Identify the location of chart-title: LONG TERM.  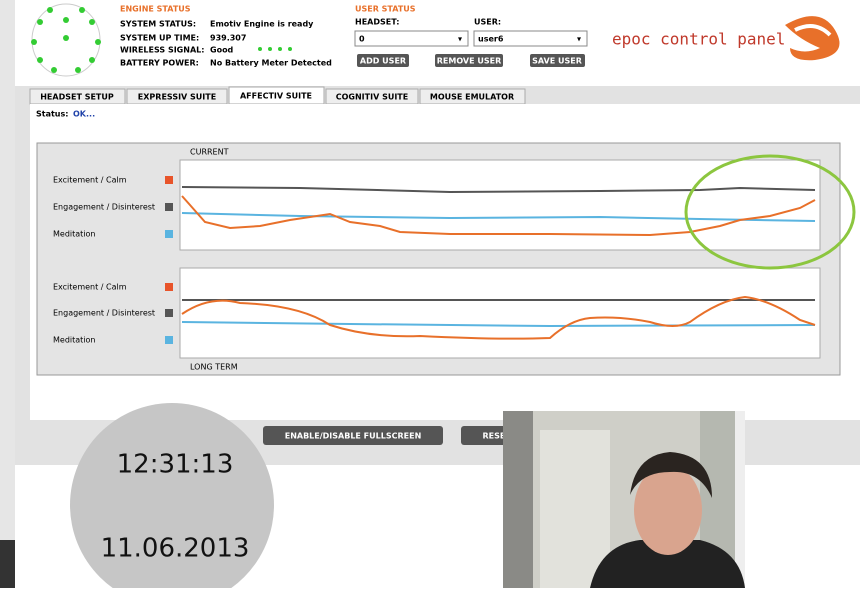
(214, 367).